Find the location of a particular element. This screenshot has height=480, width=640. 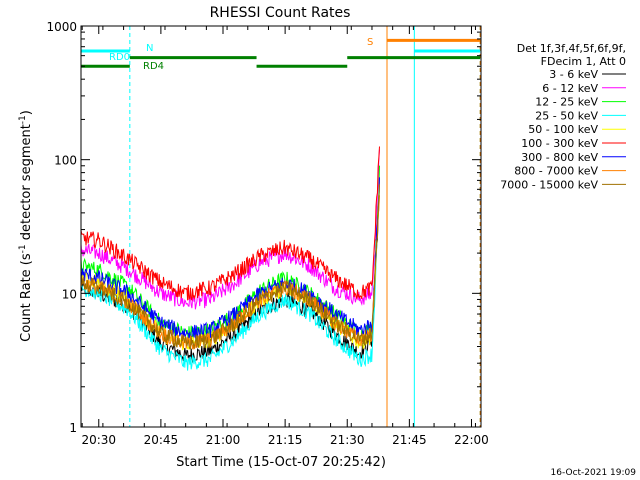

y-tick-label: 10 is located at coordinates (69, 294).